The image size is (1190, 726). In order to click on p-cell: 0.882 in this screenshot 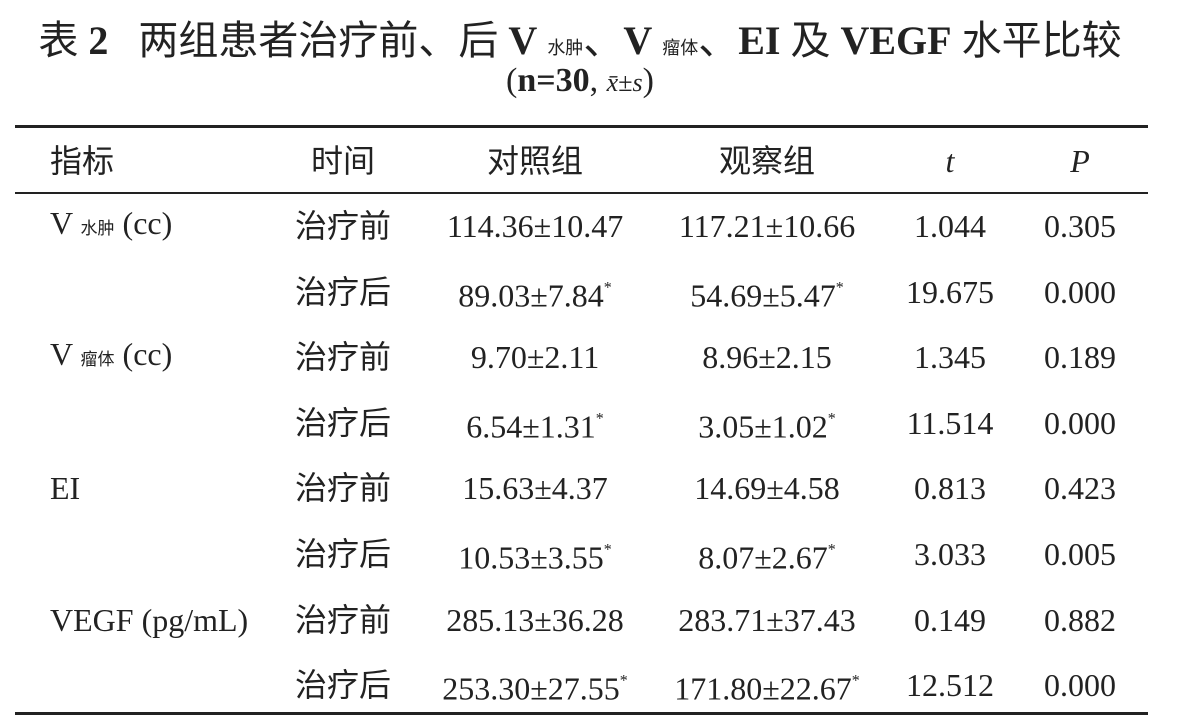, I will do `click(1080, 619)`.